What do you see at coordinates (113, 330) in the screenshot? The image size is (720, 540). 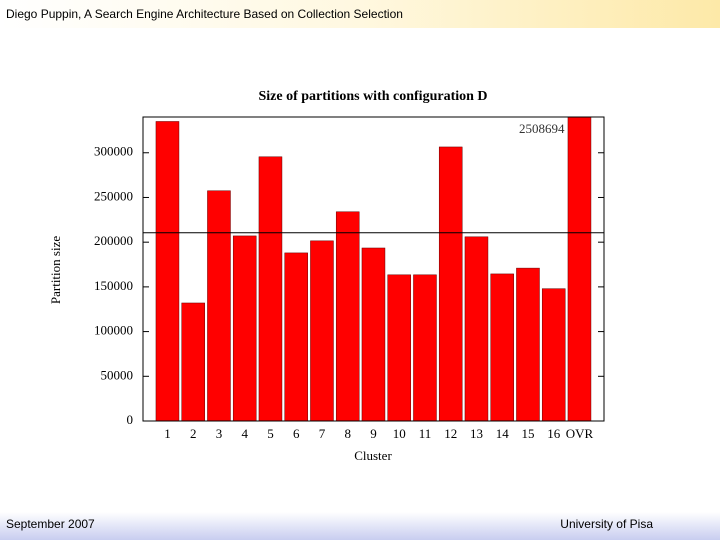 I see `y-tick-label: 100000` at bounding box center [113, 330].